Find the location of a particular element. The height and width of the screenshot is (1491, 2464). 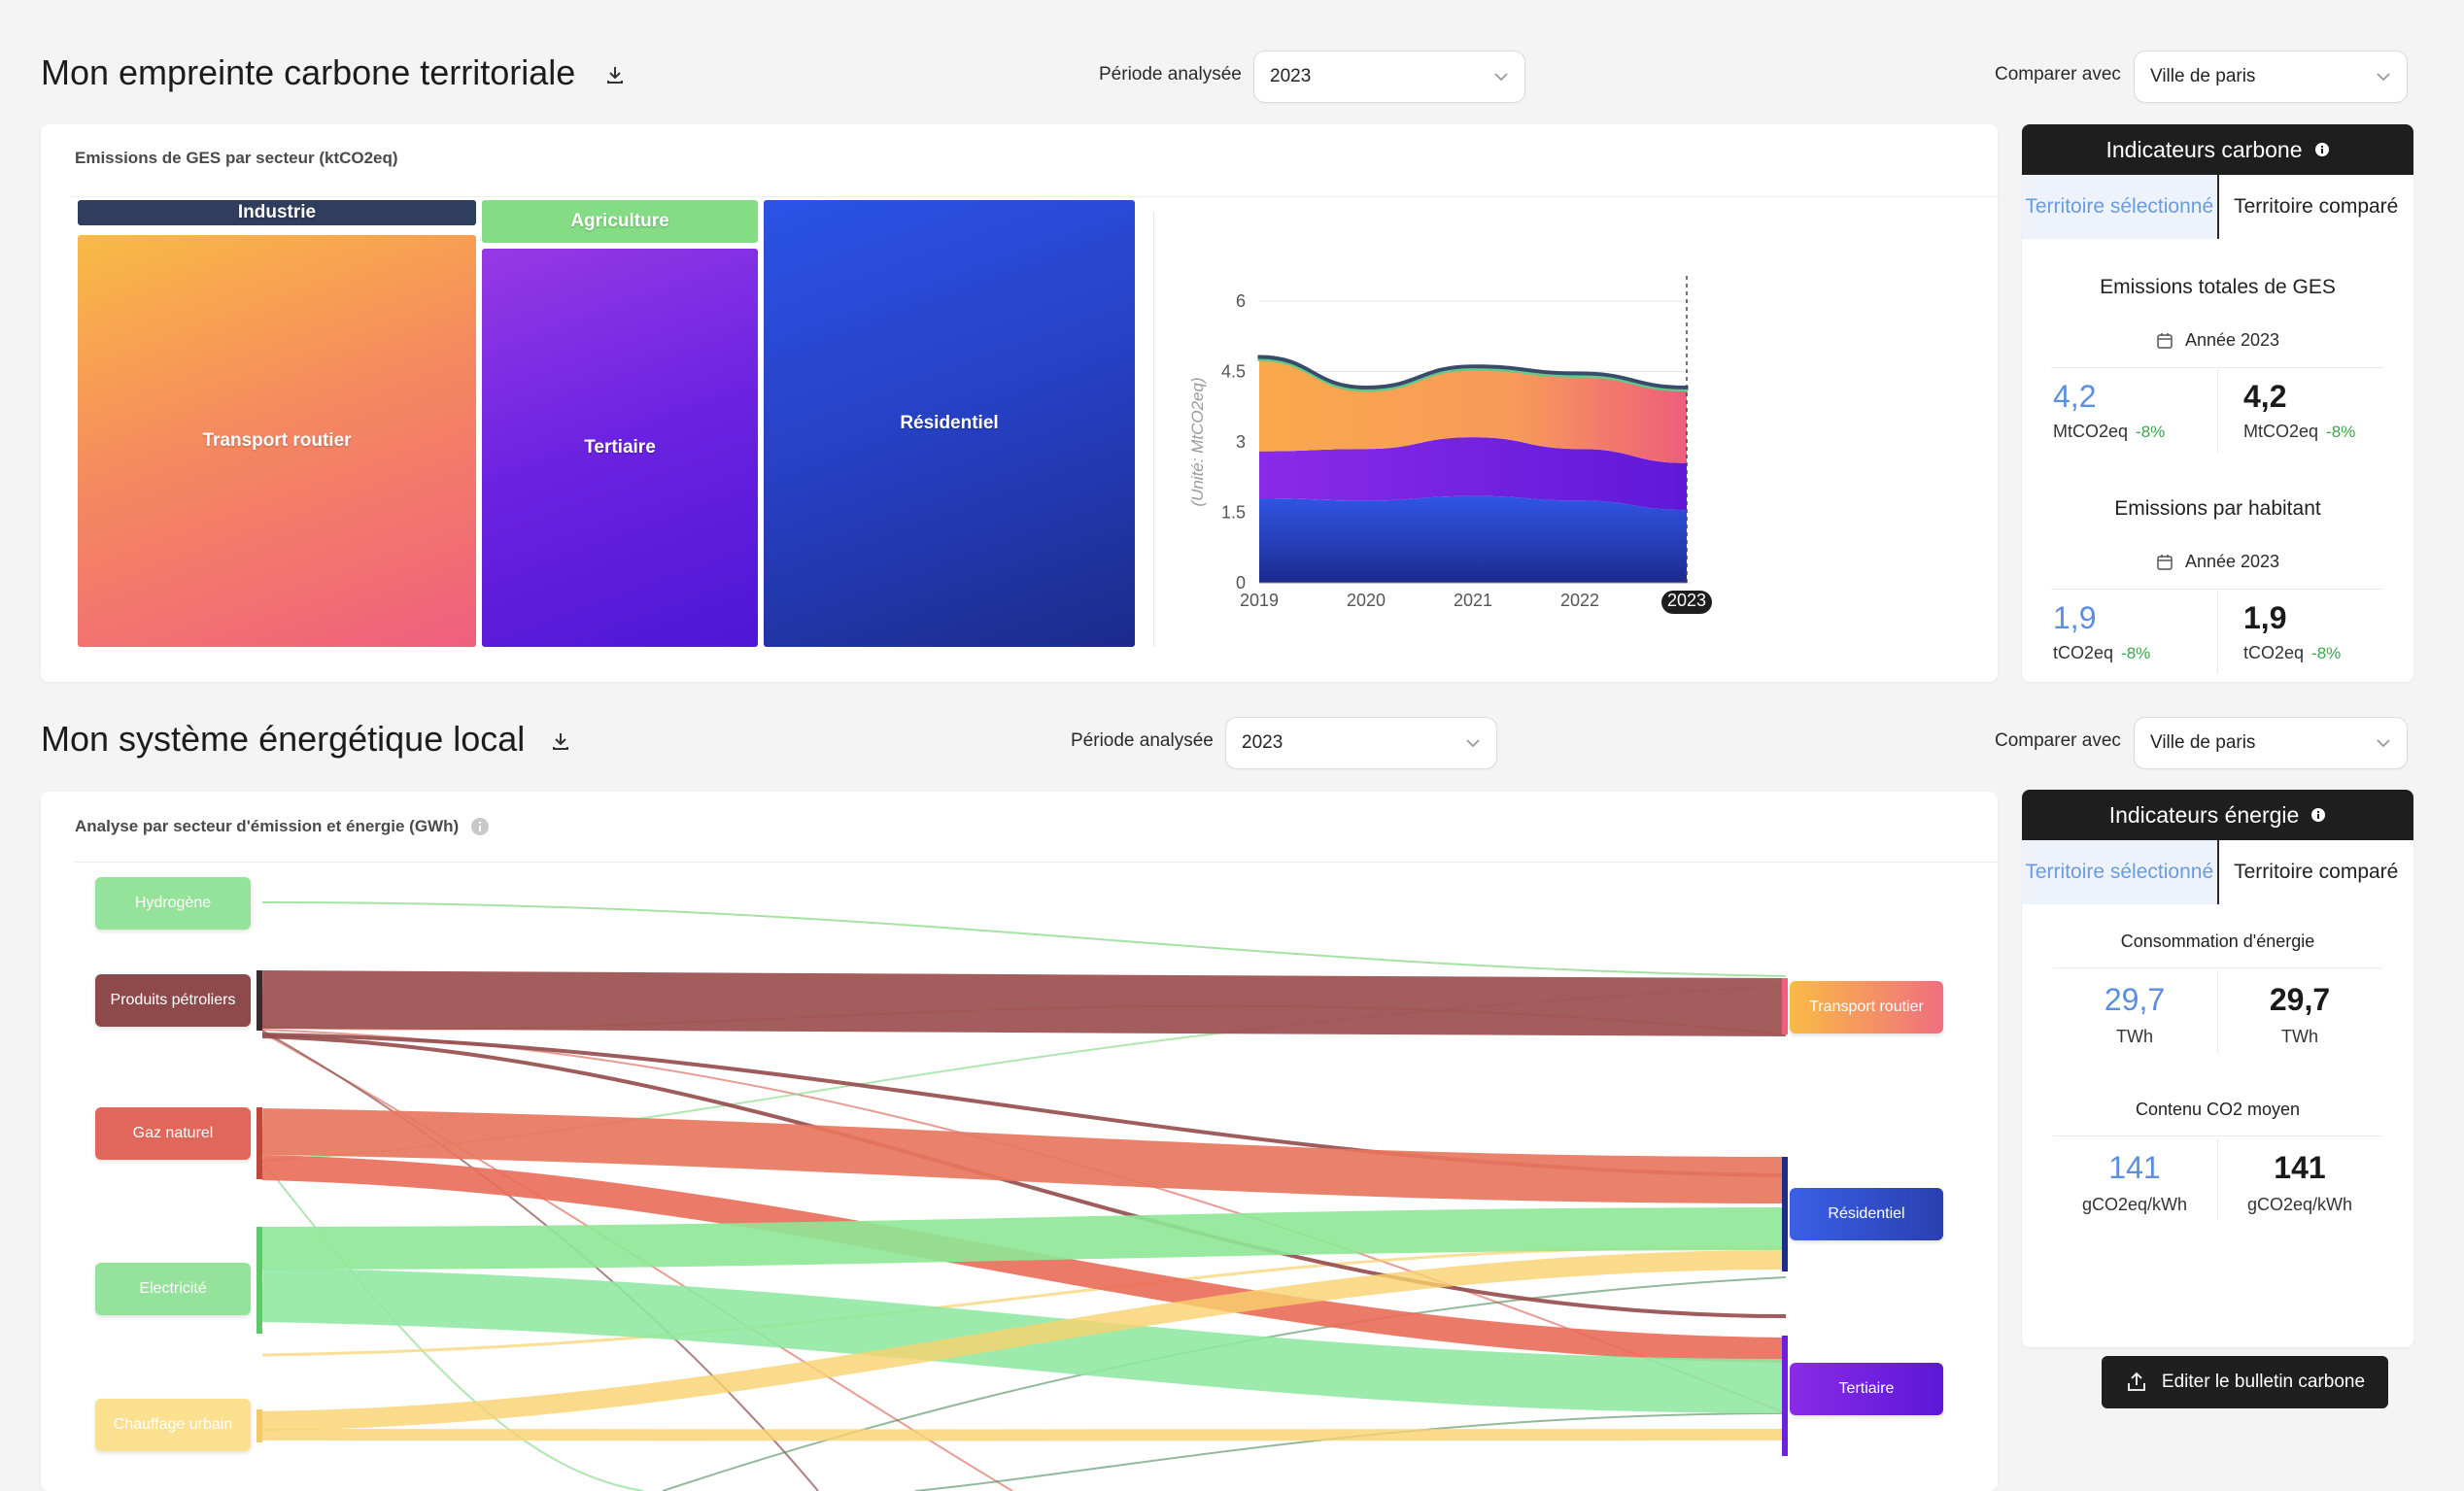

x-tick-label: 2020 is located at coordinates (1366, 601).